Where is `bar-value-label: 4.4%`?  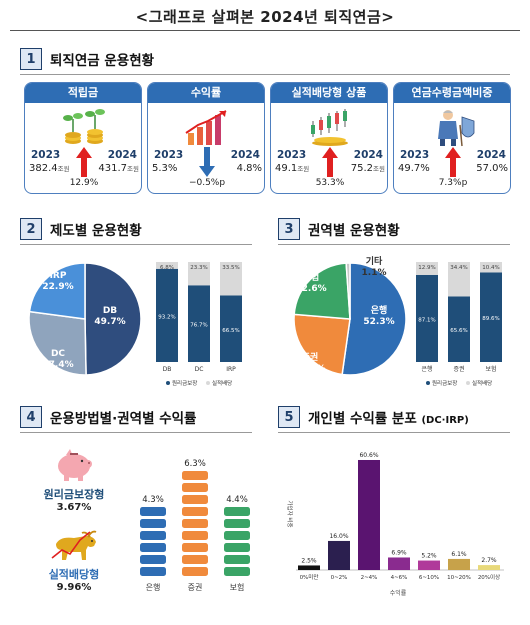
bar-value-label: 4.4% is located at coordinates (237, 500).